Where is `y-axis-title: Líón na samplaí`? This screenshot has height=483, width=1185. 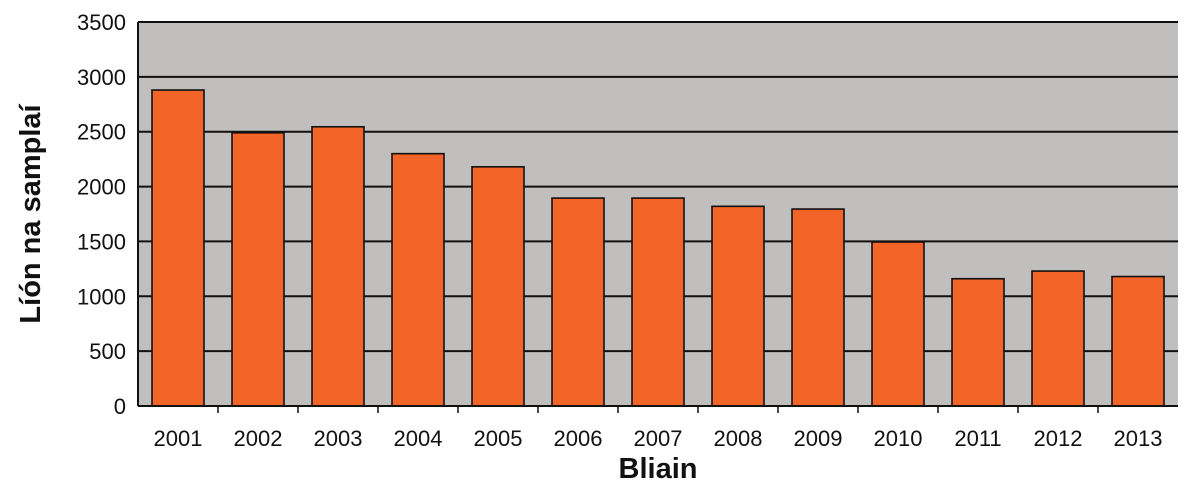
y-axis-title: Líón na samplaí is located at coordinates (31, 213).